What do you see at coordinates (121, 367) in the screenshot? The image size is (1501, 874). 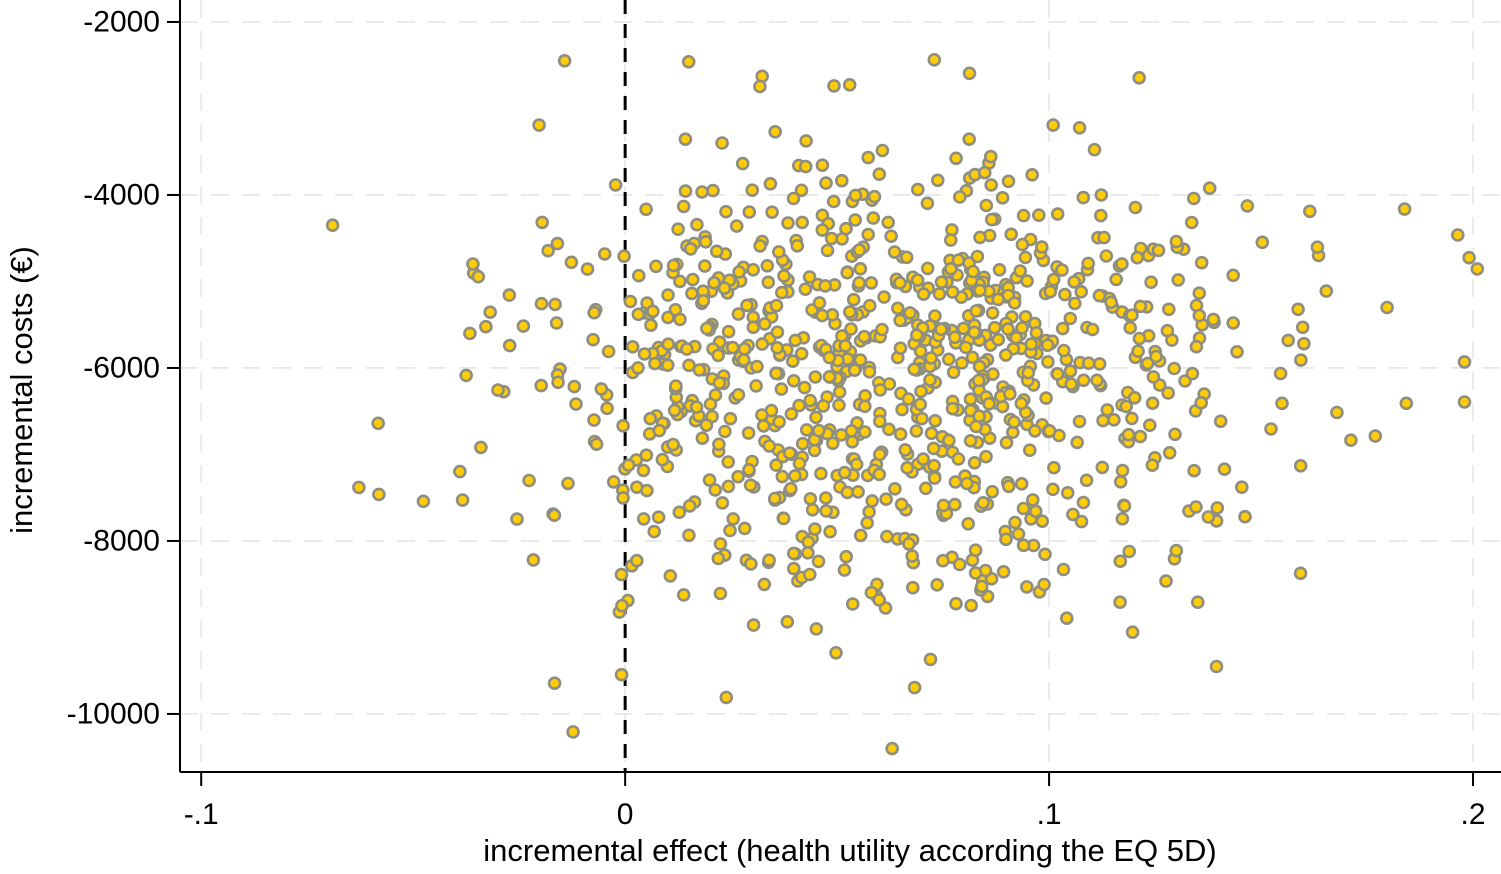 I see `y-tick-label: -6000` at bounding box center [121, 367].